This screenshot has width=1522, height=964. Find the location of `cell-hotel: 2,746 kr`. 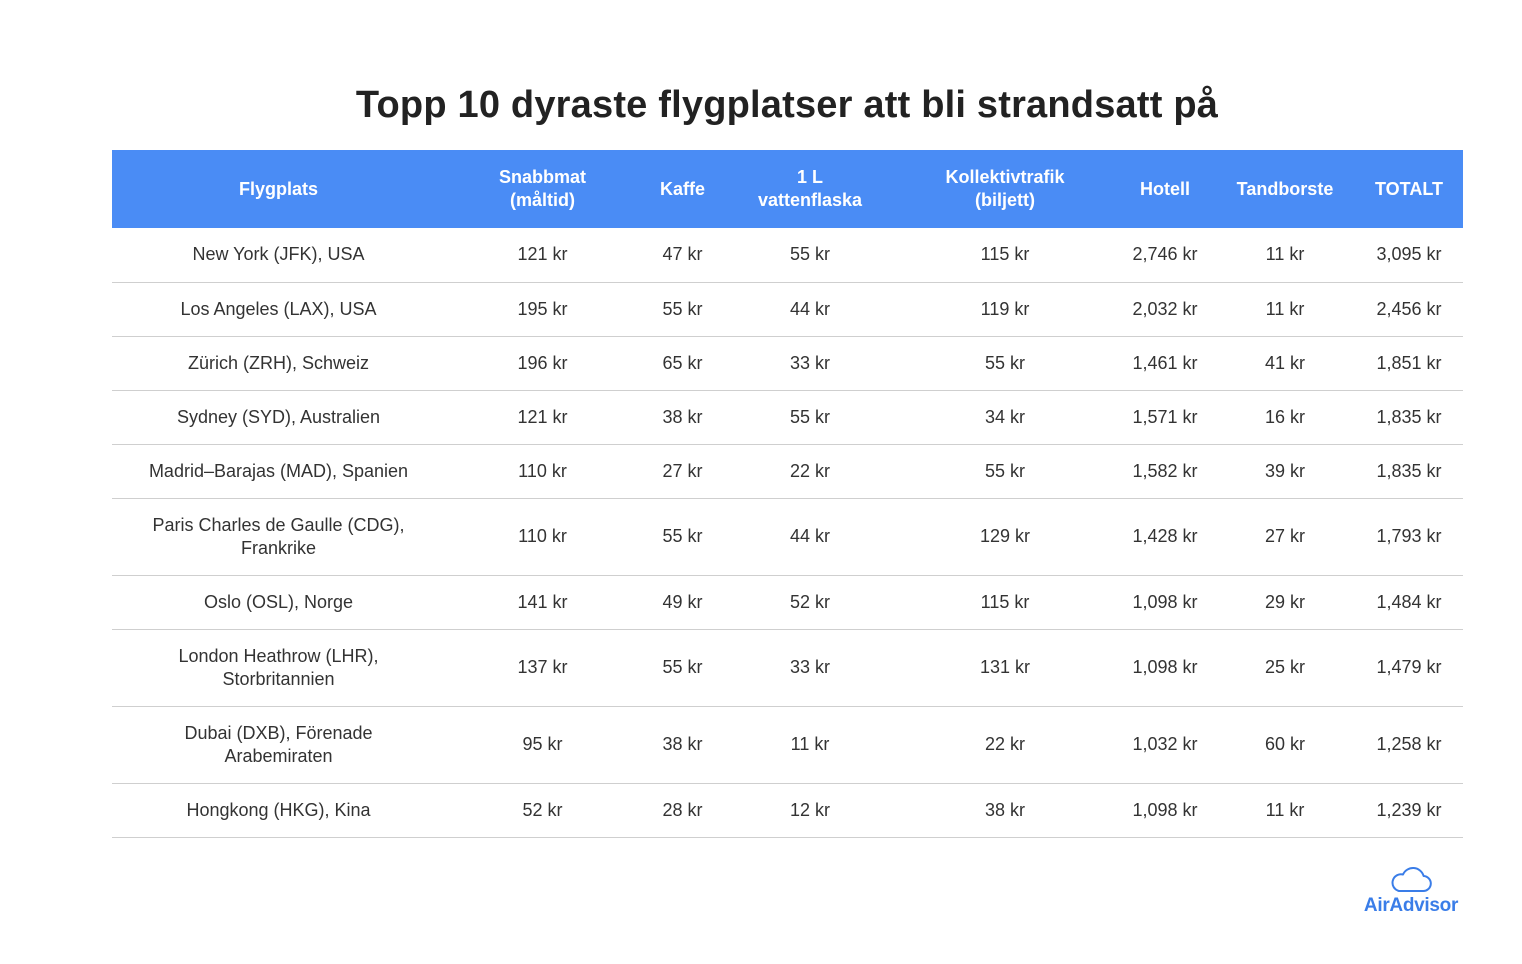

cell-hotel: 2,746 kr is located at coordinates (1165, 255).